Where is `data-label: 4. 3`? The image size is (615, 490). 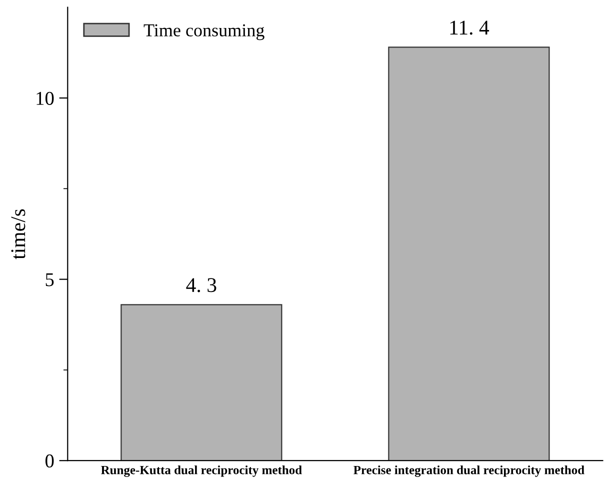
data-label: 4. 3 is located at coordinates (201, 285).